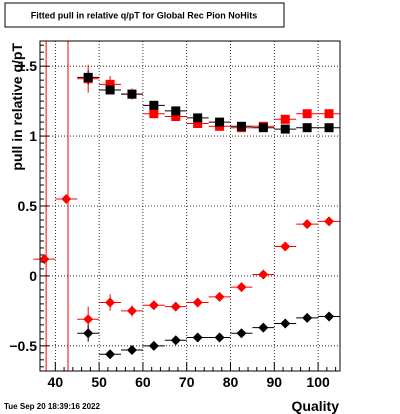 This screenshot has height=414, width=400. What do you see at coordinates (23, 346) in the screenshot?
I see `y-tick-label: −0.5` at bounding box center [23, 346].